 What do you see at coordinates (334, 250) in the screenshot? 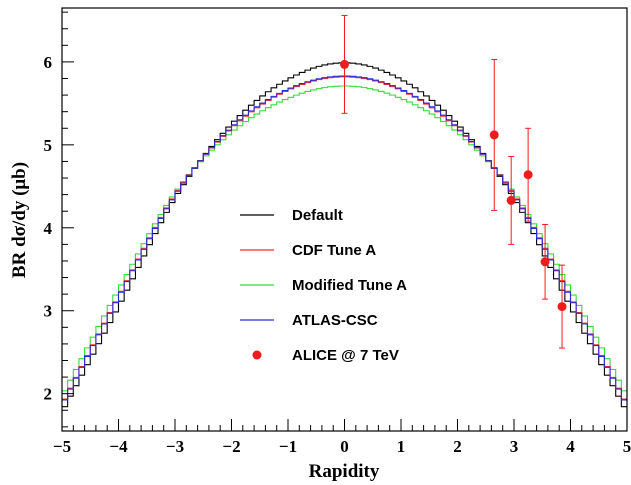
I see `legend-label: CDF Tune A` at bounding box center [334, 250].